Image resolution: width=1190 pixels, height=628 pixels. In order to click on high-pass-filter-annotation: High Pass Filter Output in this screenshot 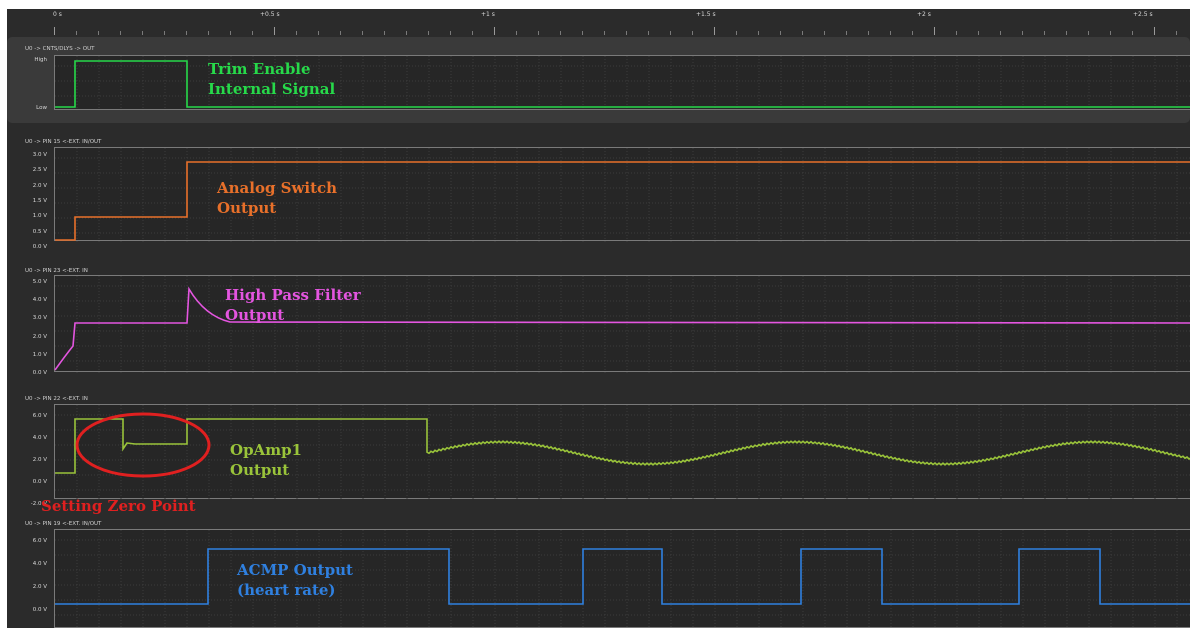, I will do `click(293, 305)`.